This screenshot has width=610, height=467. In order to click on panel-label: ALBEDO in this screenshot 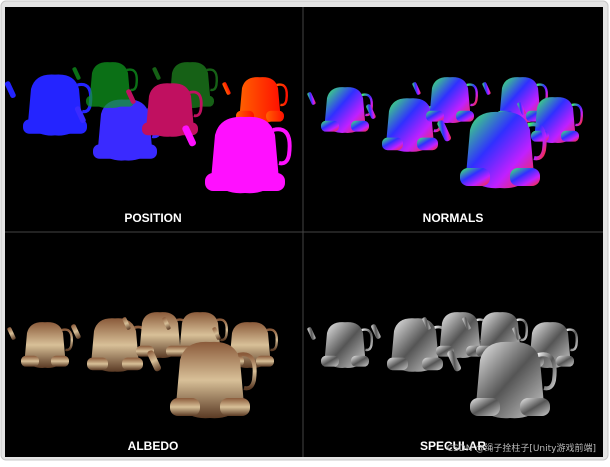, I will do `click(153, 446)`.